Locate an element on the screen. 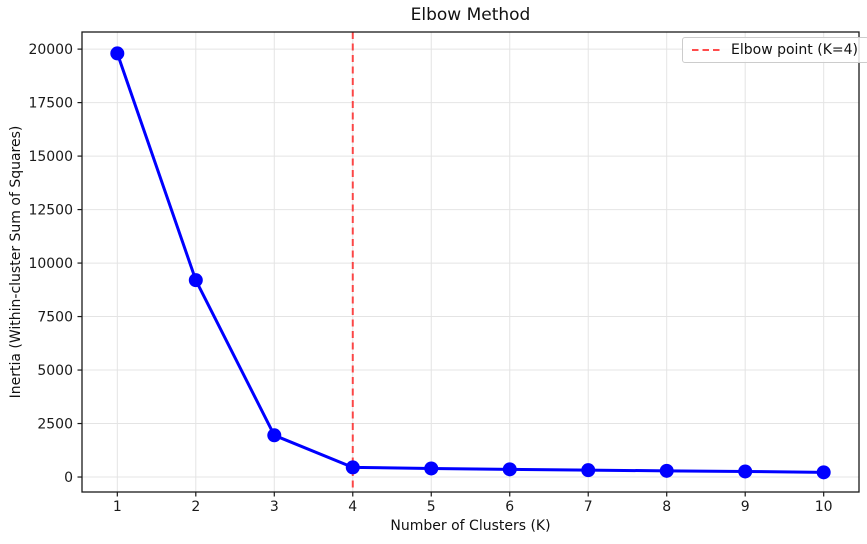  x-axis-label: Number of Clusters (K) is located at coordinates (470, 526).